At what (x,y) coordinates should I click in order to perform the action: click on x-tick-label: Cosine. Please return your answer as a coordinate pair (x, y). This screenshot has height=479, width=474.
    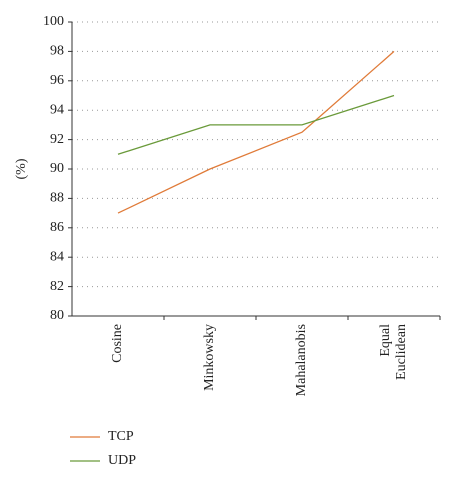
    Looking at the image, I should click on (117, 343).